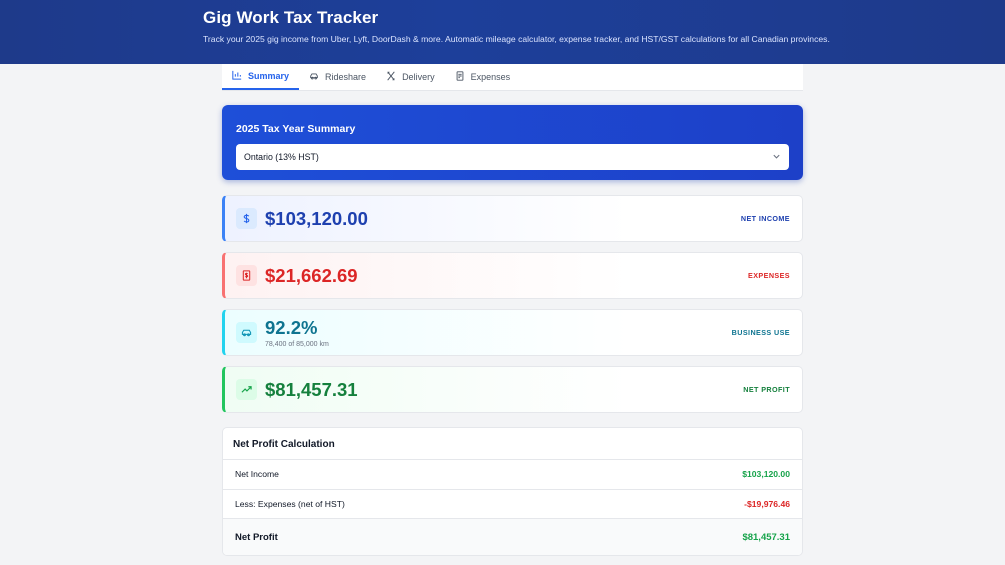 This screenshot has width=1005, height=565. I want to click on net-income-label: NET INCOME, so click(765, 218).